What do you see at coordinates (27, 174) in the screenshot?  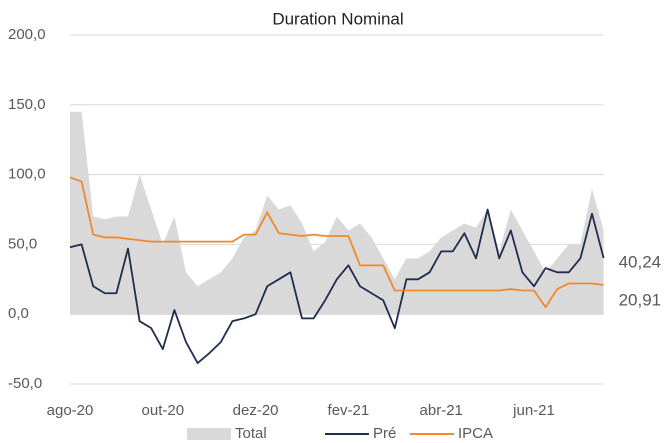 I see `y-tick-label: 100,0` at bounding box center [27, 174].